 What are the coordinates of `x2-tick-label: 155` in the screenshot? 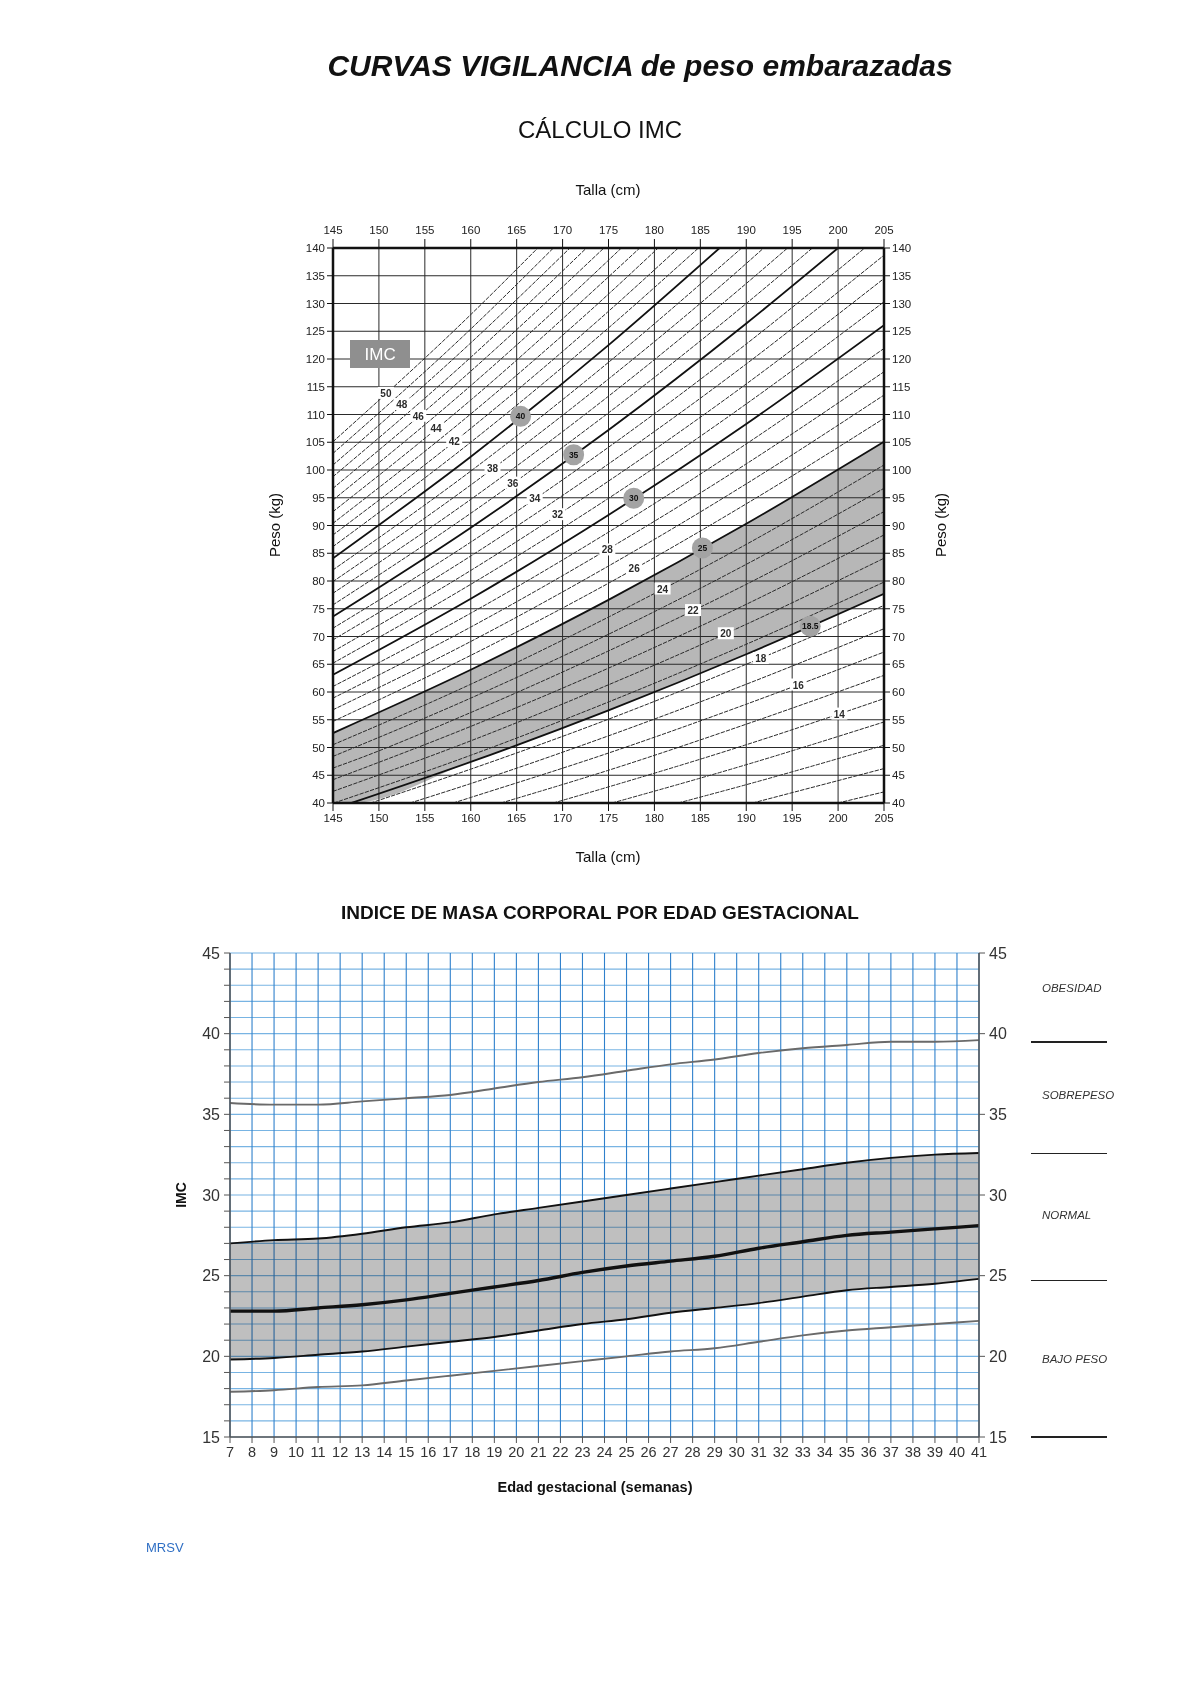 It's located at (425, 230).